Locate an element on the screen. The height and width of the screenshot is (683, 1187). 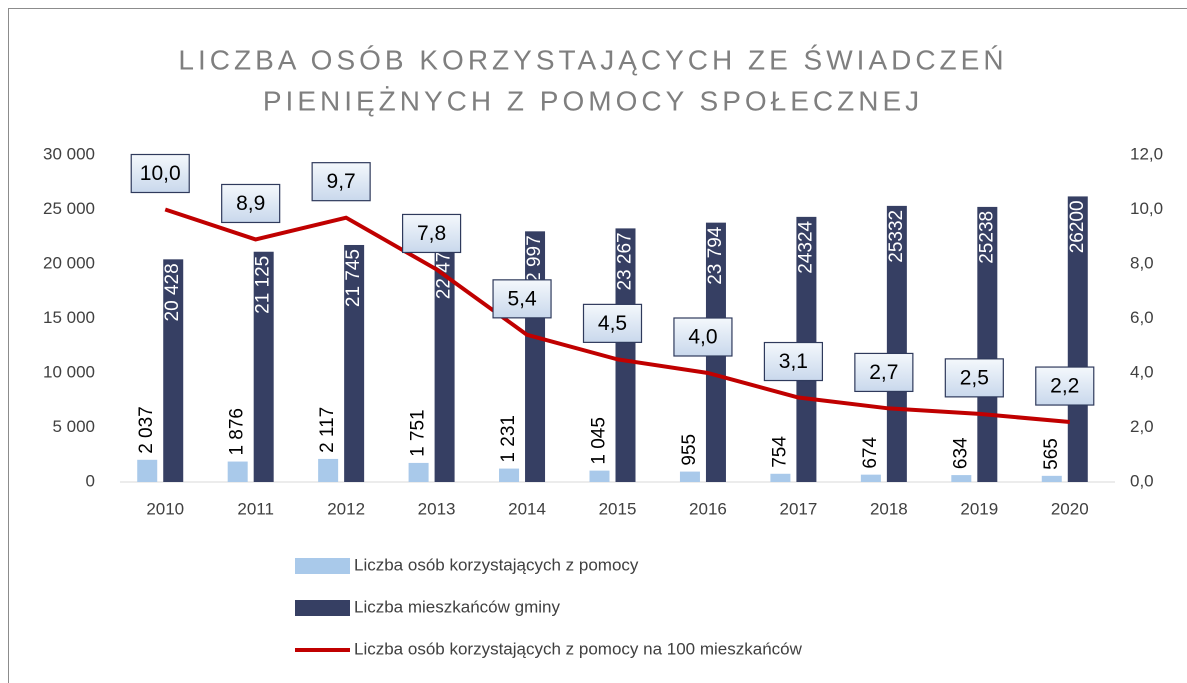
data-label: 24324 is located at coordinates (805, 246).